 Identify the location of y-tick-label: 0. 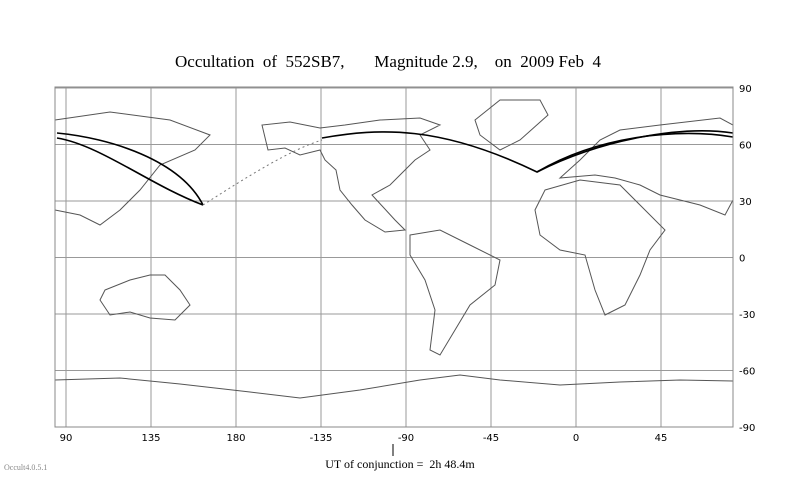
(742, 259).